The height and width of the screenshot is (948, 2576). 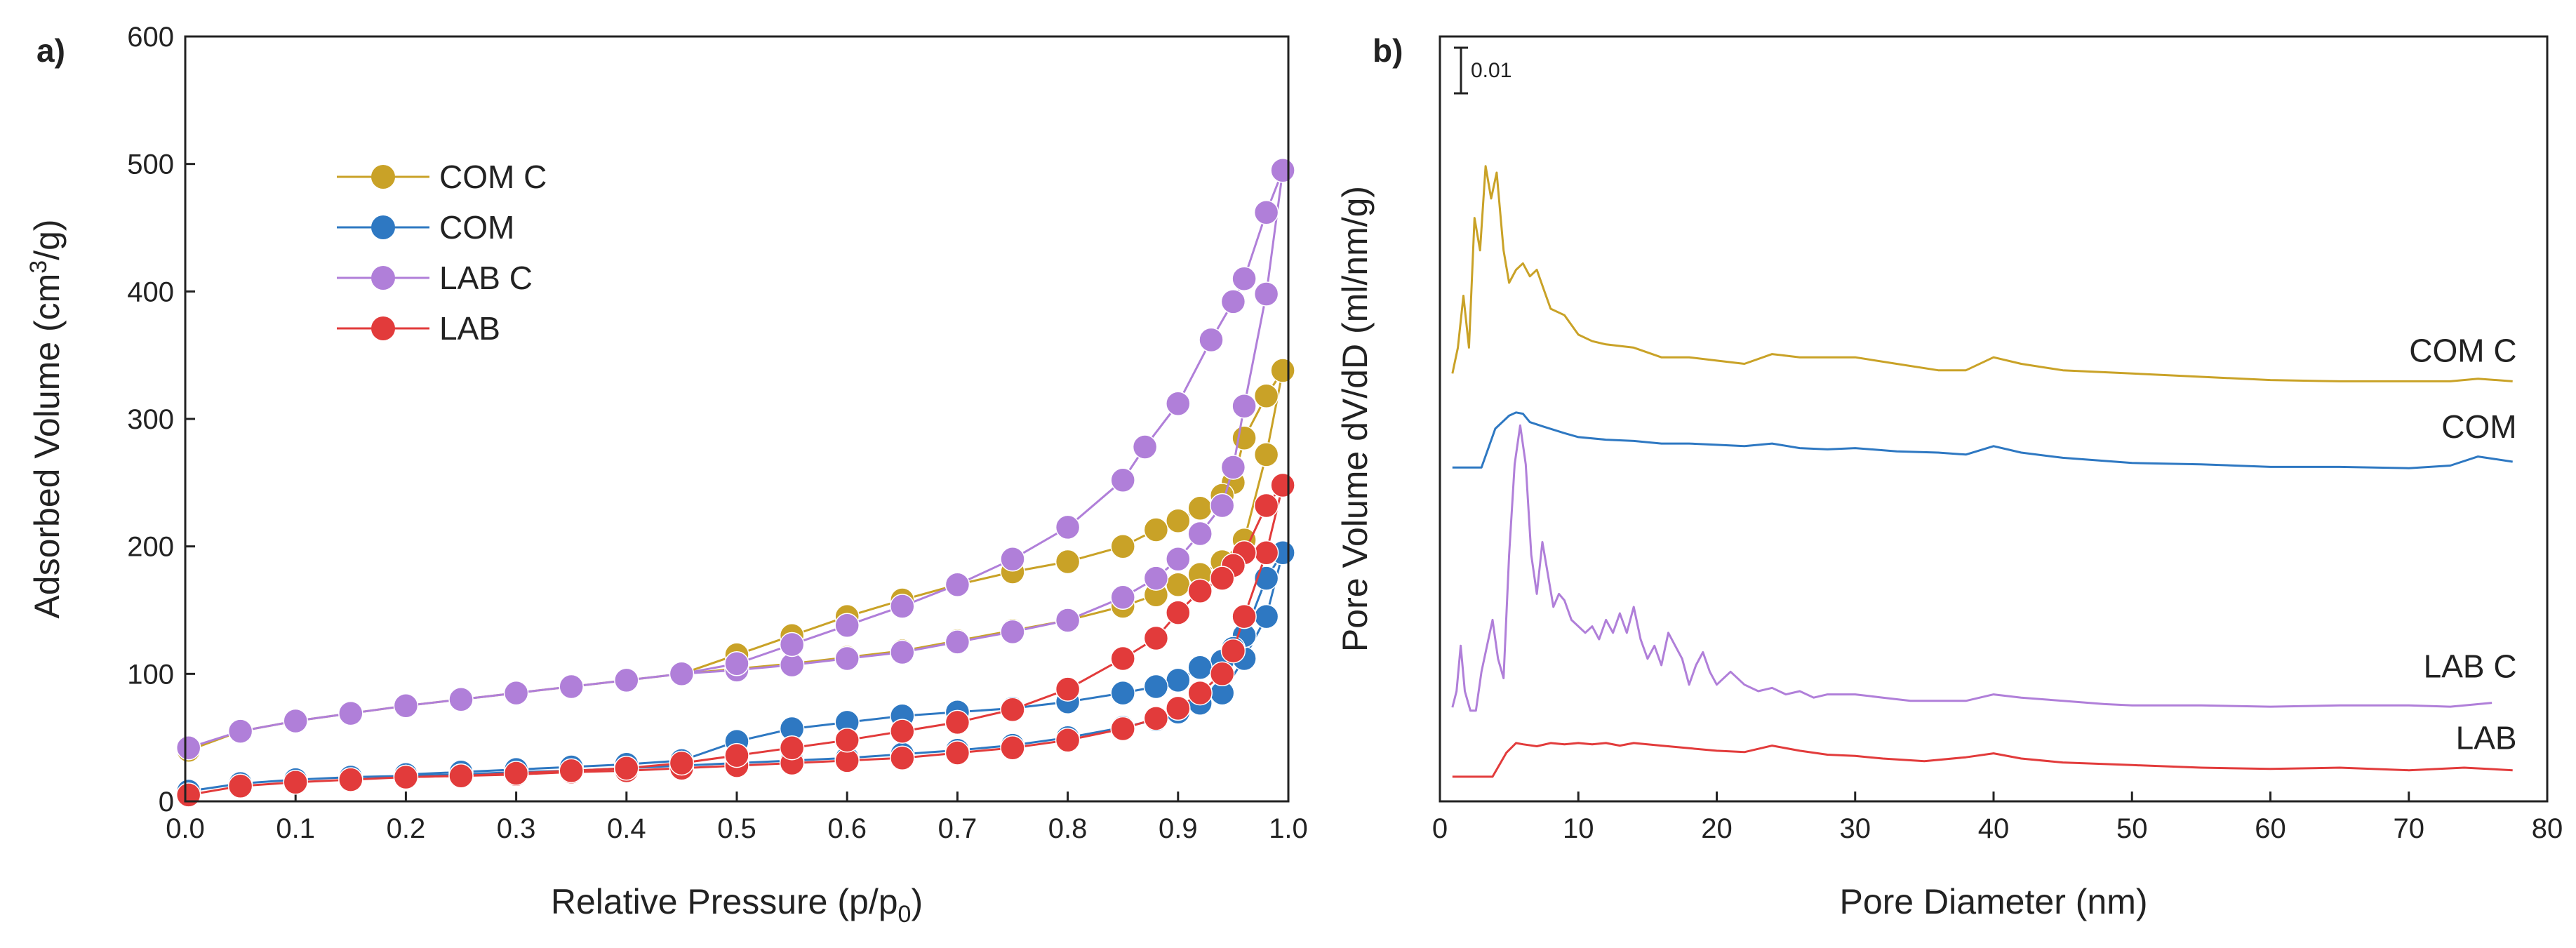 I want to click on y-tick-label: 200, so click(x=150, y=547).